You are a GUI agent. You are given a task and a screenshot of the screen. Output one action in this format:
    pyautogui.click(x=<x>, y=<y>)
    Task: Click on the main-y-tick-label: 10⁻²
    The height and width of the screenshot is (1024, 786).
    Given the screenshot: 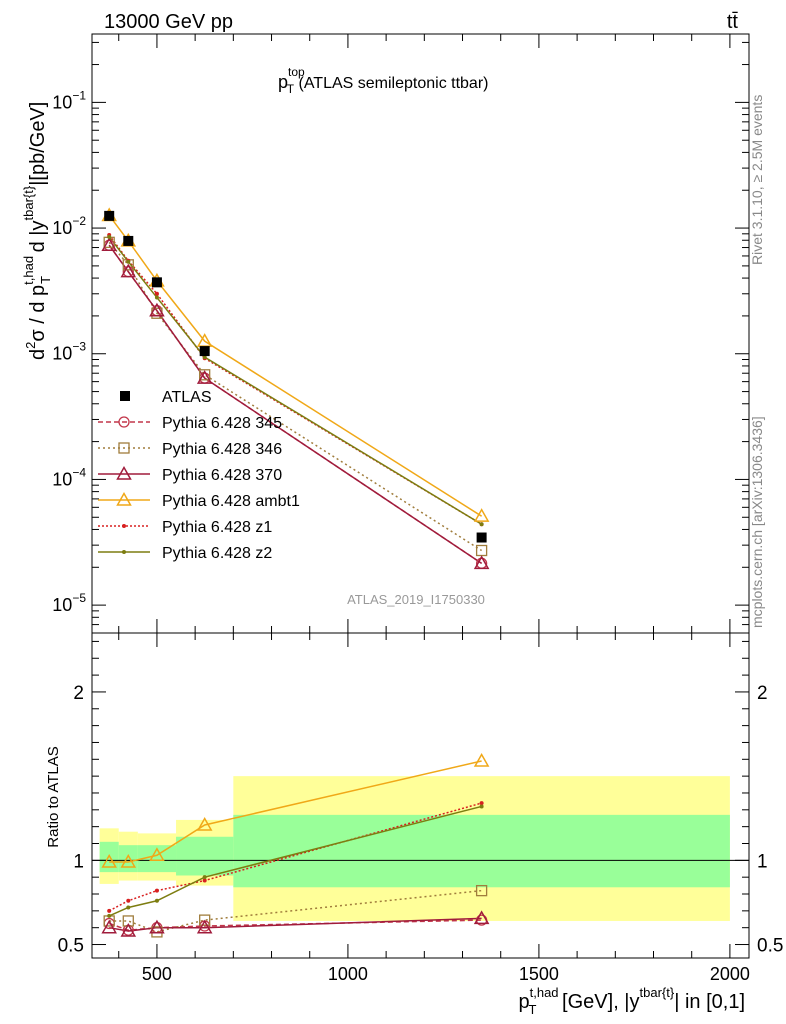 What is the action you would take?
    pyautogui.click(x=69, y=226)
    